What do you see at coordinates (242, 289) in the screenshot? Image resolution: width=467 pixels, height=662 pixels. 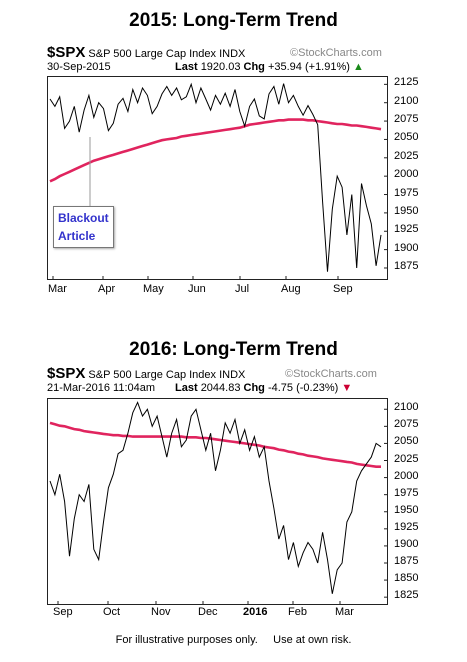 I see `x-tick-label: Jul` at bounding box center [242, 289].